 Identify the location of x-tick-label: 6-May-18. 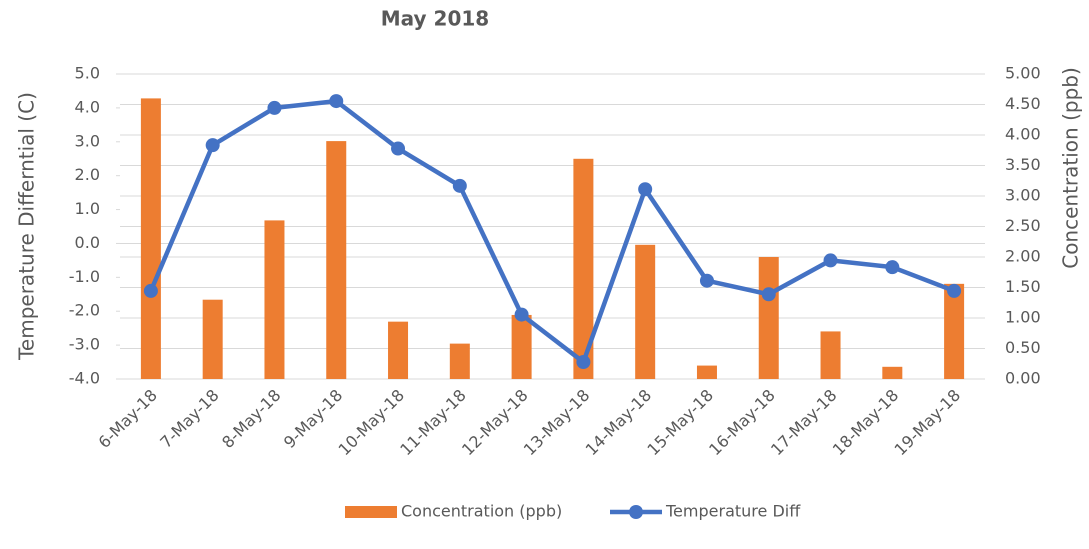
(128, 419).